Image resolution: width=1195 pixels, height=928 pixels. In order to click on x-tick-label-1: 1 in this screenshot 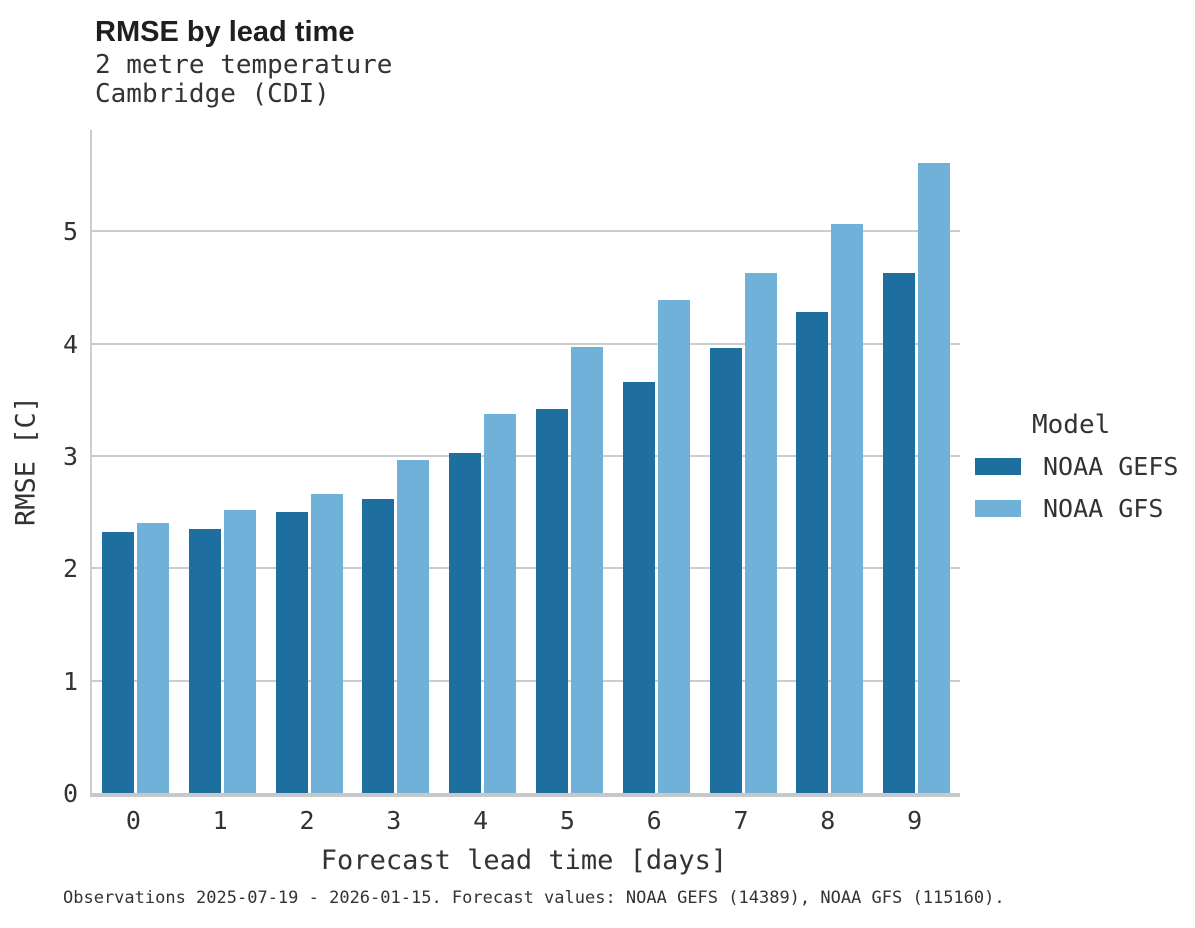, I will do `click(220, 820)`.